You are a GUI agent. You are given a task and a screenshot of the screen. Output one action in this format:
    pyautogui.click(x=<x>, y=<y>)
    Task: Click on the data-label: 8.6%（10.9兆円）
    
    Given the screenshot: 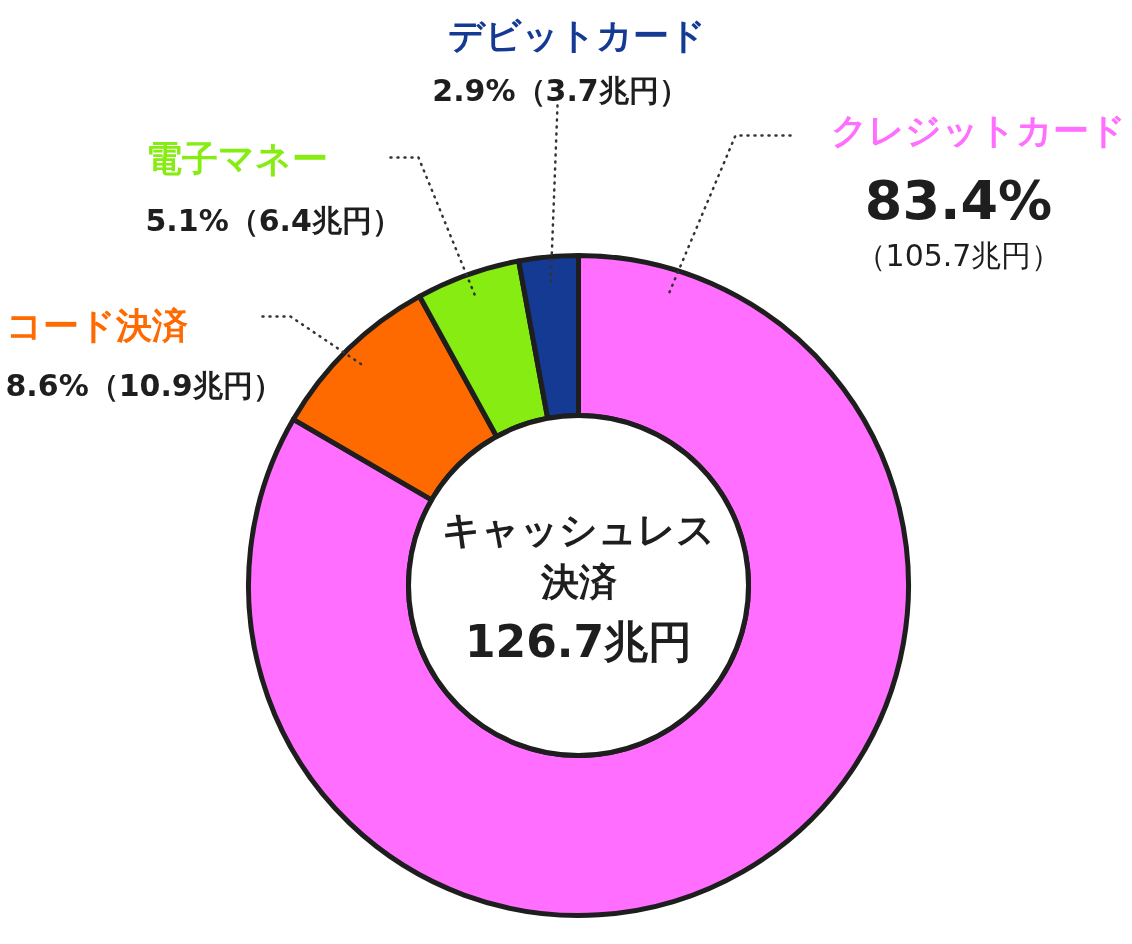 What is the action you would take?
    pyautogui.click(x=144, y=385)
    